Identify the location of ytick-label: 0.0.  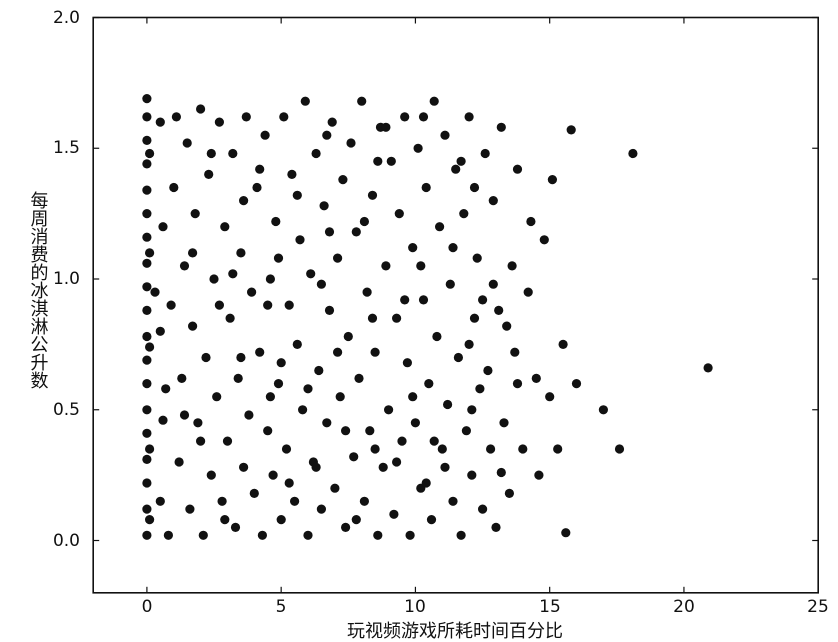
(66, 541).